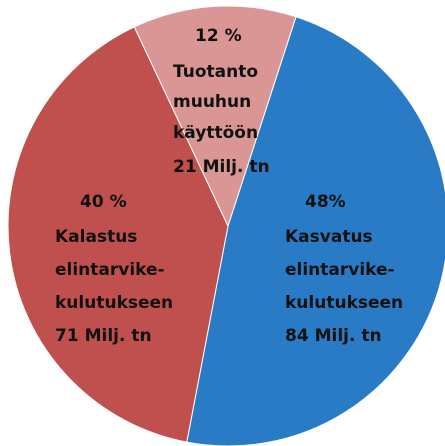 The height and width of the screenshot is (446, 445). Describe the element at coordinates (329, 237) in the screenshot. I see `slice-label: Kasvatus` at that location.